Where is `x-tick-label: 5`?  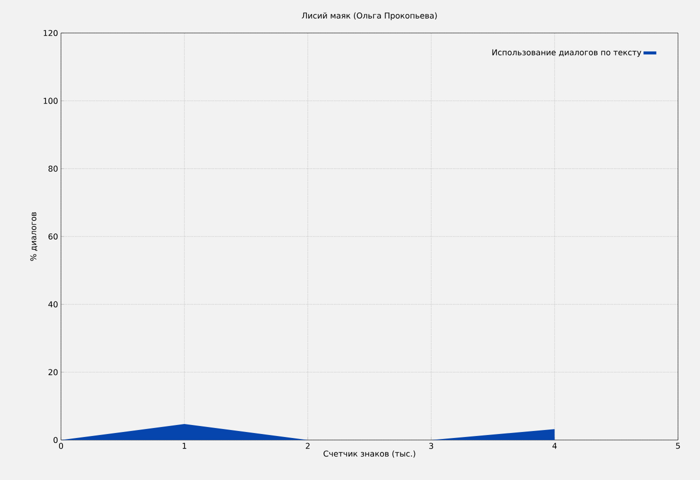 x-tick-label: 5 is located at coordinates (678, 445).